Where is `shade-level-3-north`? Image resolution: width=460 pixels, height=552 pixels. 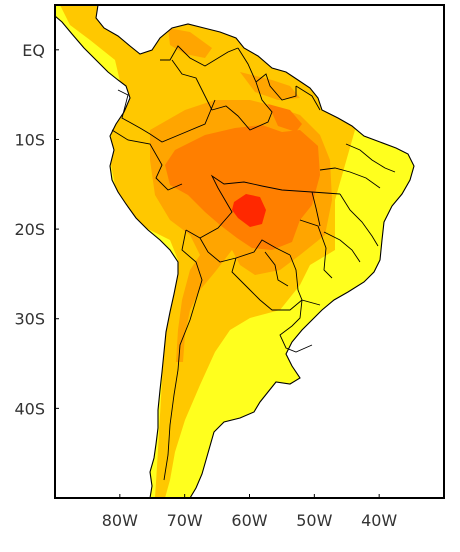
shade-level-3-north is located at coordinates (190, 43).